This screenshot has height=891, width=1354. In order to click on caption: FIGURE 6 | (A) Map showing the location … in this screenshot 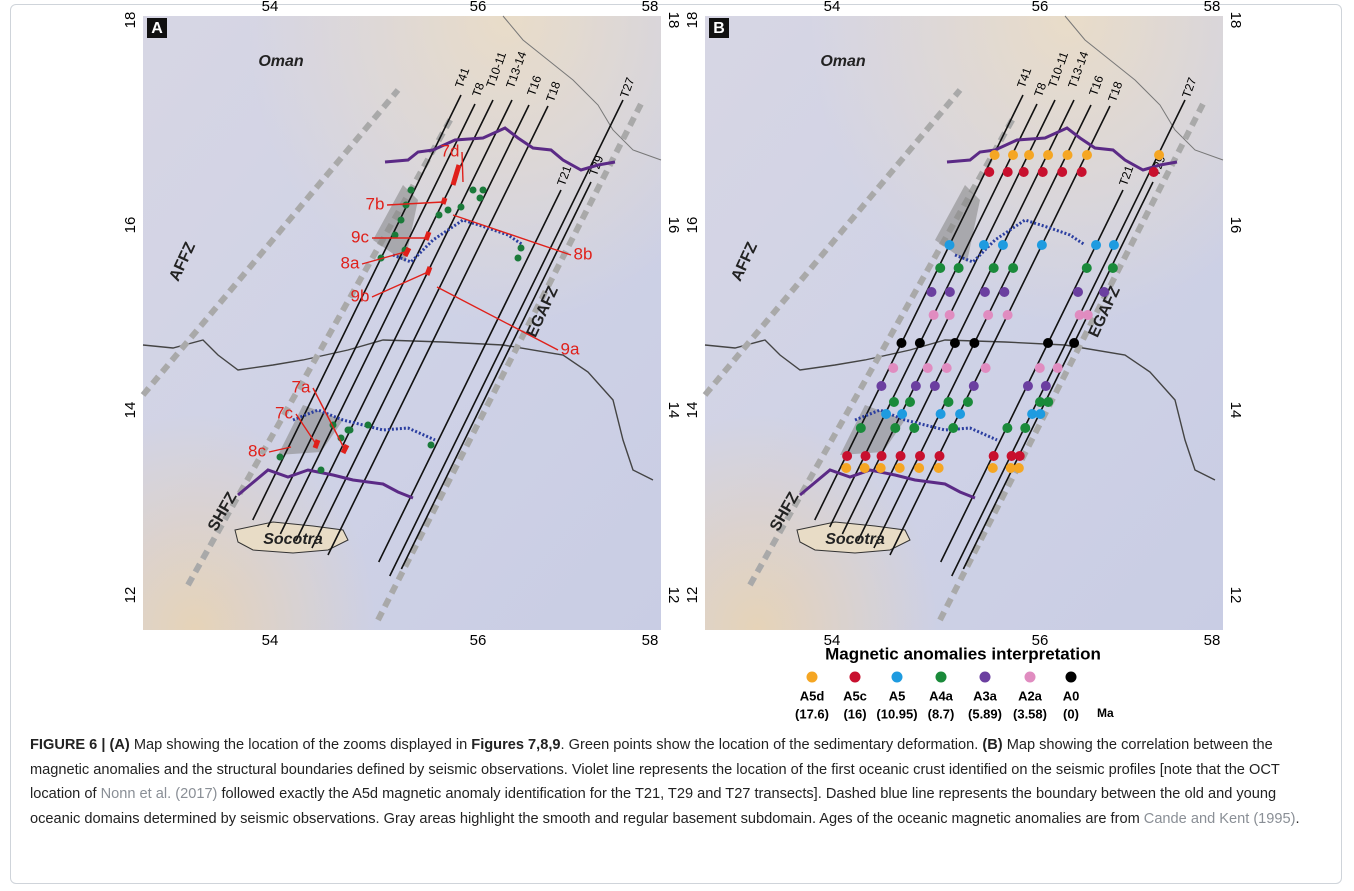, I will do `click(680, 782)`.